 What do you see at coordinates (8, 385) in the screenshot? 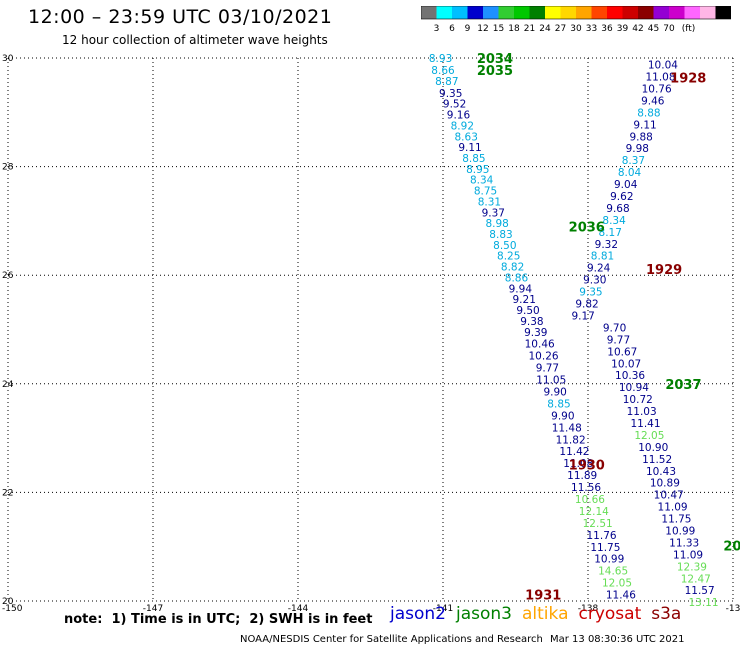
I see `y-tick-label: 24` at bounding box center [8, 385].